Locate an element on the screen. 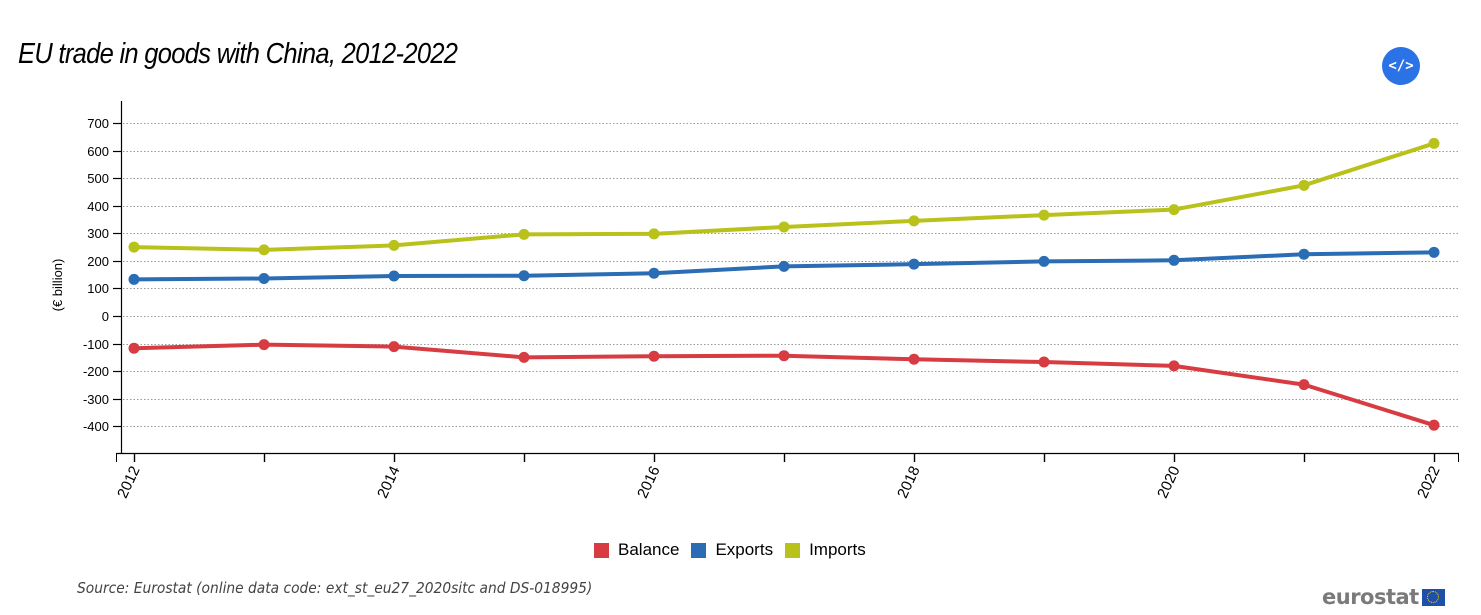 This screenshot has width=1481, height=615. x-axis: 2012 2014 2016 2018 2020 2022 is located at coordinates (786, 476).